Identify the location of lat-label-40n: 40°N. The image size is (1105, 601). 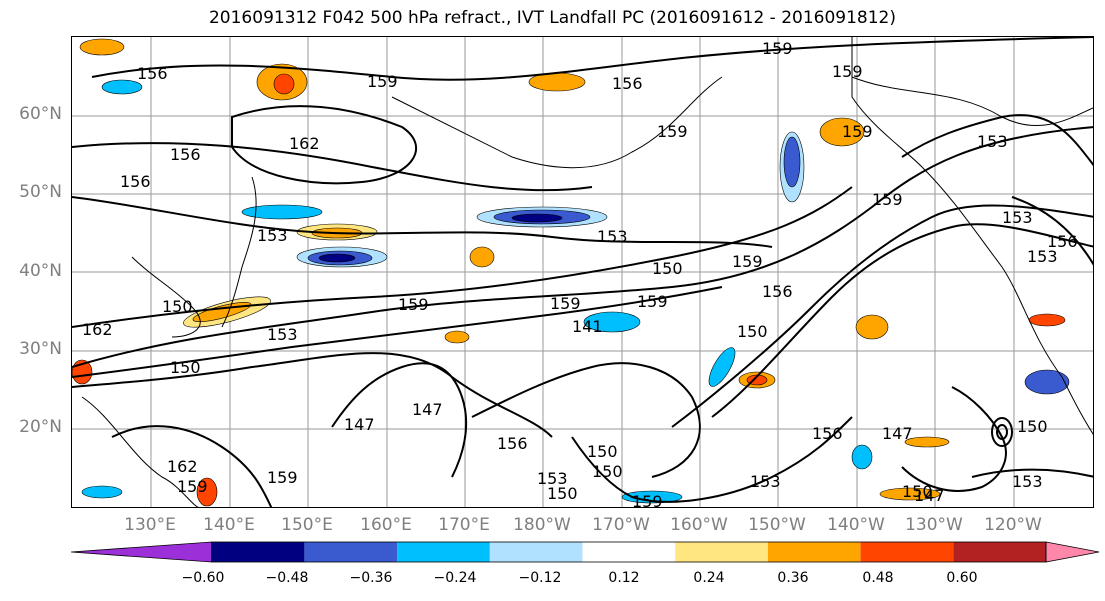
(40, 271).